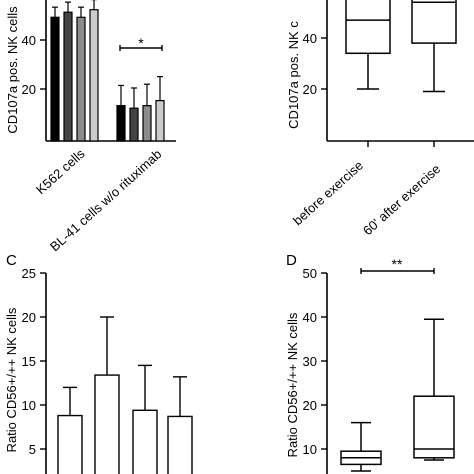 This screenshot has height=474, width=474. What do you see at coordinates (29, 40) in the screenshot?
I see `panel-a-ytick-label-40: 40` at bounding box center [29, 40].